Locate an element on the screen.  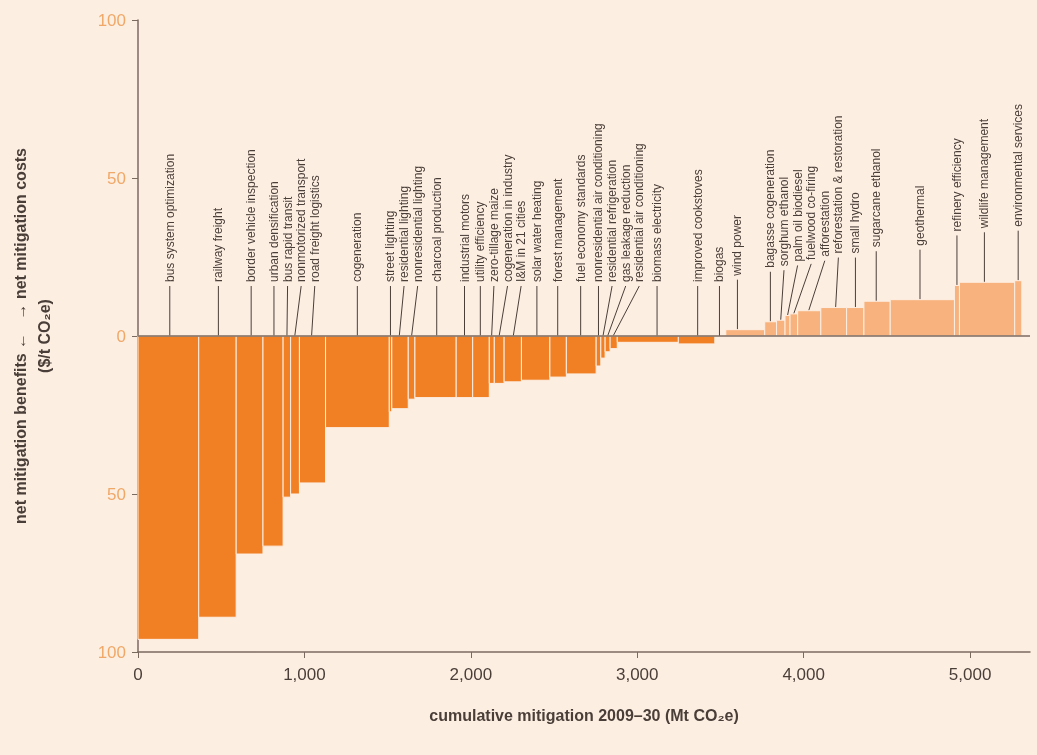
annotation: zero-tillage maize is located at coordinates (493, 234).